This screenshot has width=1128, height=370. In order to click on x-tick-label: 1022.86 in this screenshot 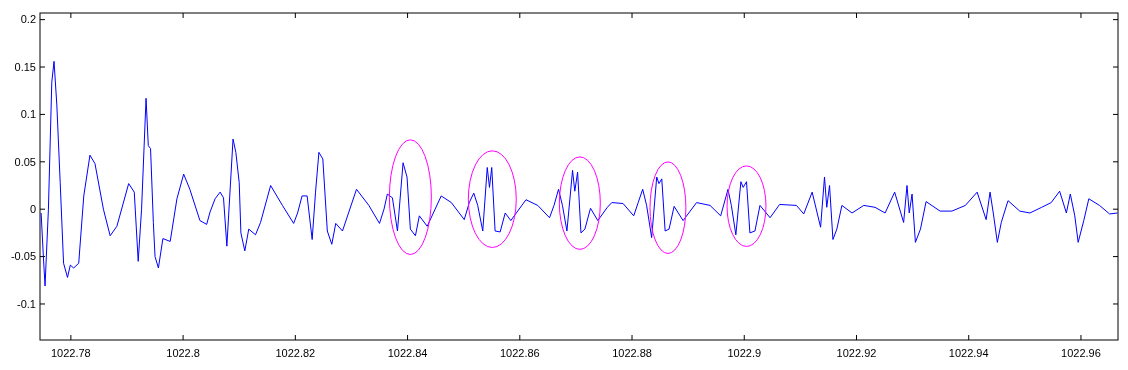, I will do `click(519, 353)`.